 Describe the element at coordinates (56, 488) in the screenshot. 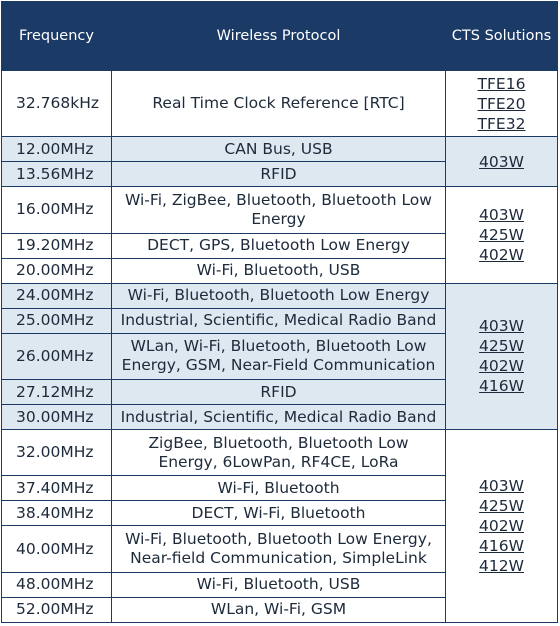

I see `frequency-cell: 37.40MHz` at that location.